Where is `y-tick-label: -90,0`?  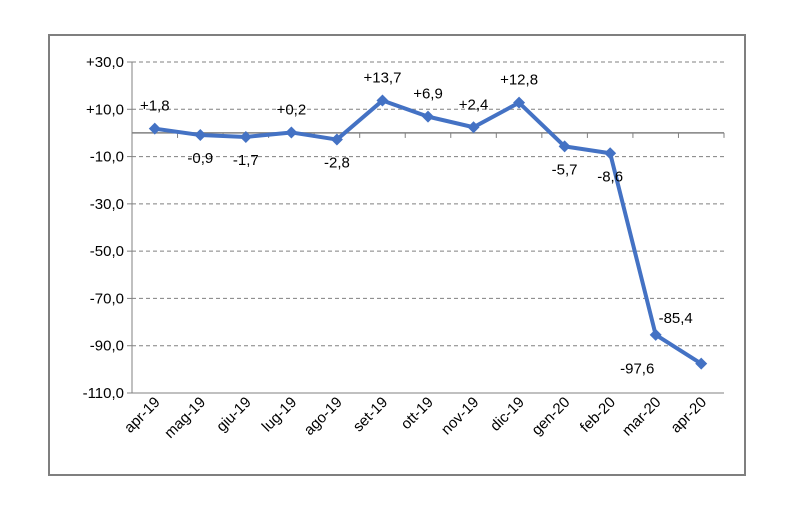 y-tick-label: -90,0 is located at coordinates (107, 346).